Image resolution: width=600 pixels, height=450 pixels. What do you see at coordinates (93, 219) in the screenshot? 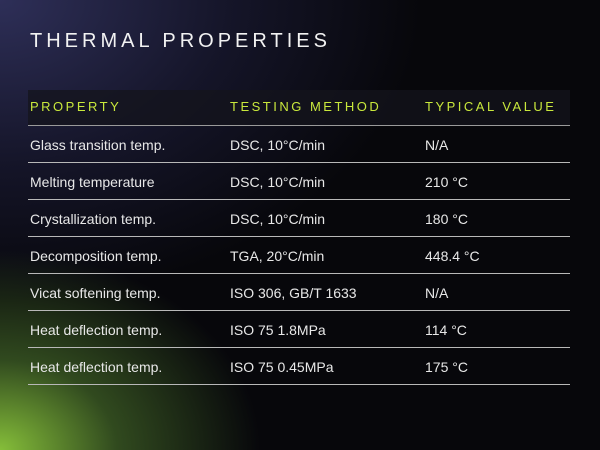
I see `table-cell: Crystallization temp.` at bounding box center [93, 219].